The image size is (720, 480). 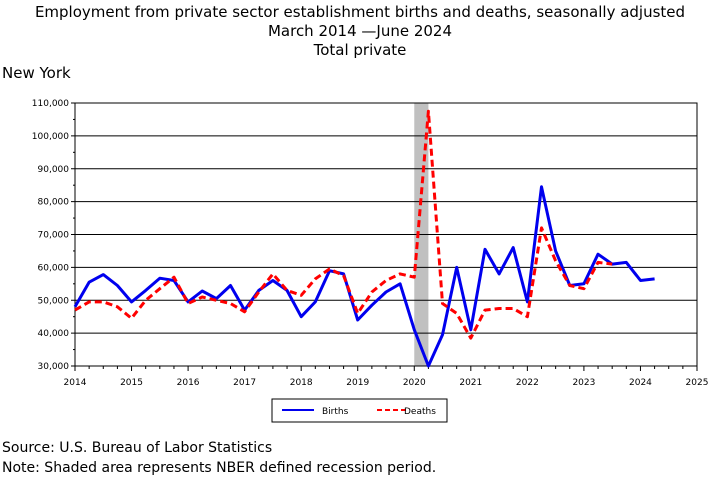 I want to click on y-tick-label: 40,000, so click(x=54, y=334).